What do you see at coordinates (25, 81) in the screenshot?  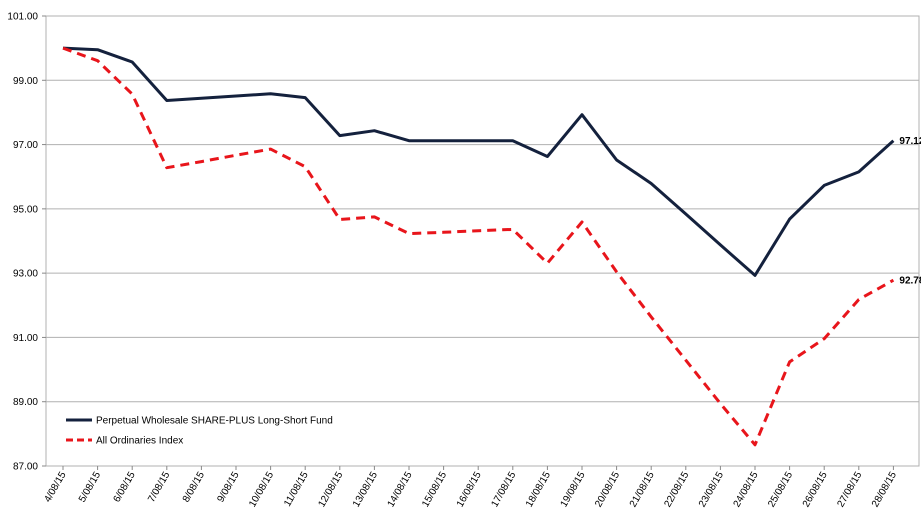 I see `y-tick-label: 99.00` at bounding box center [25, 81].